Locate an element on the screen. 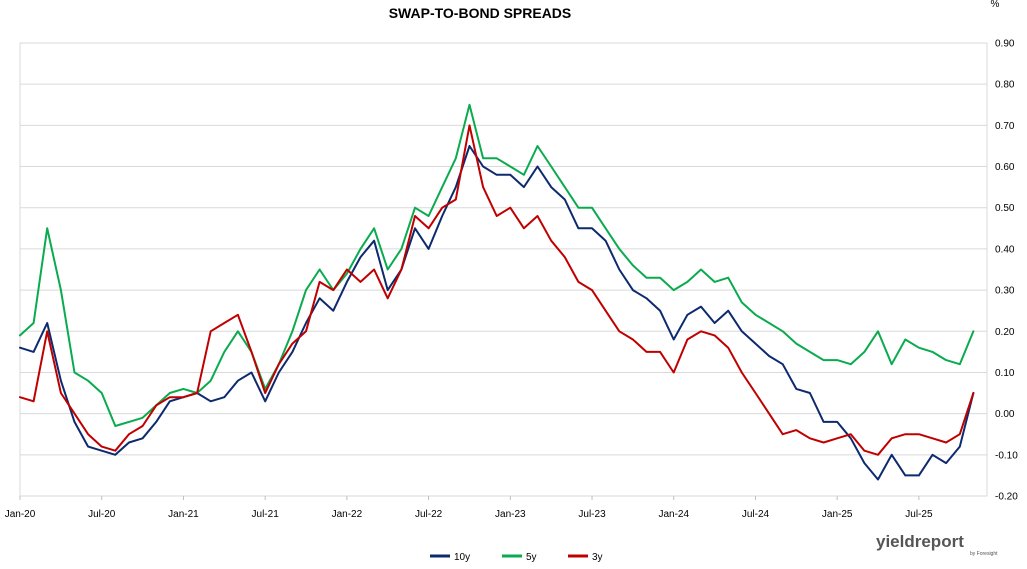 The width and height of the screenshot is (1027, 569). logo-wordmark: yieldreport is located at coordinates (920, 541).